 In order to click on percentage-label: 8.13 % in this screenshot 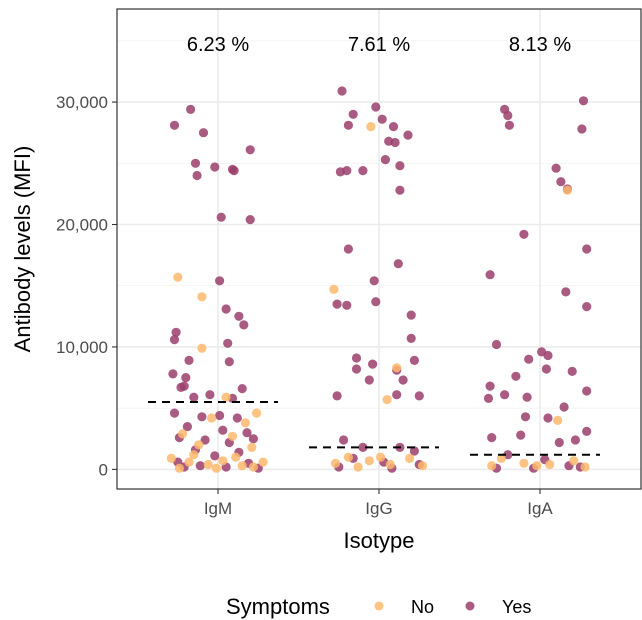, I will do `click(540, 45)`.